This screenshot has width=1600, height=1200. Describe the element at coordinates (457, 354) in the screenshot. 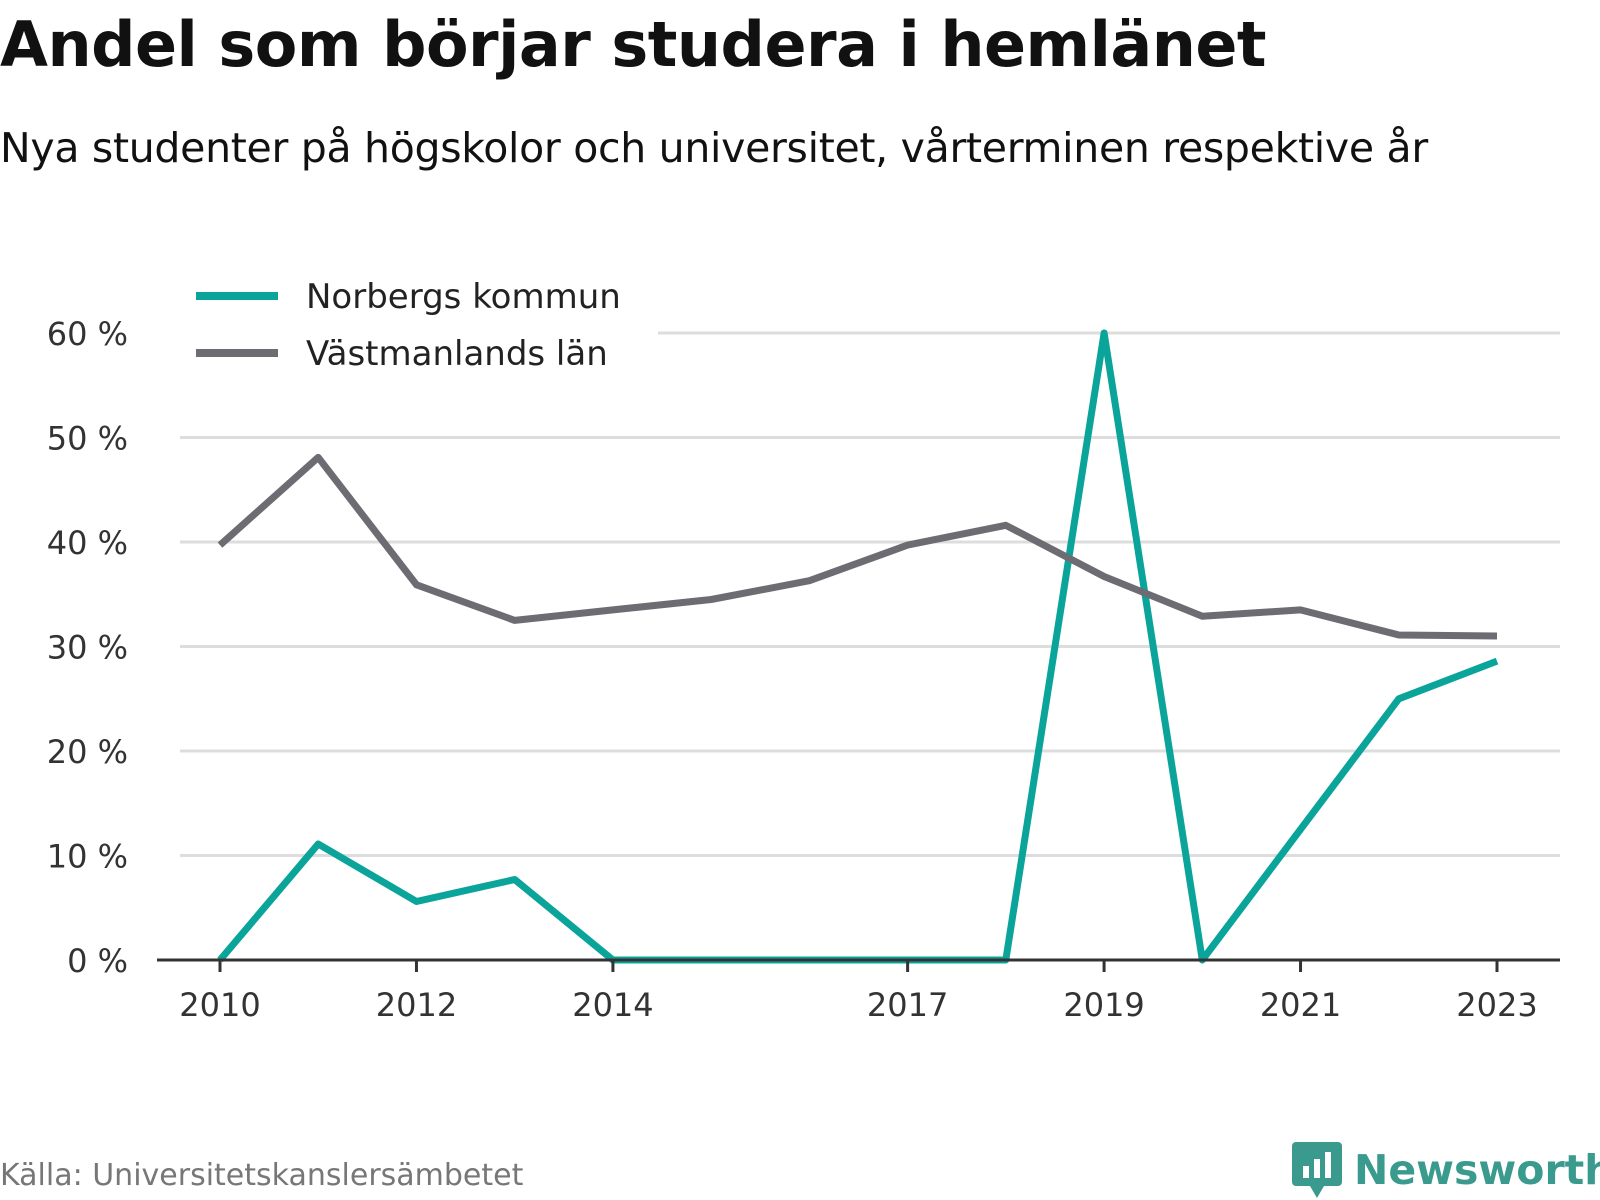

I see `legend-label-vastmanland: Västmanlands län` at that location.